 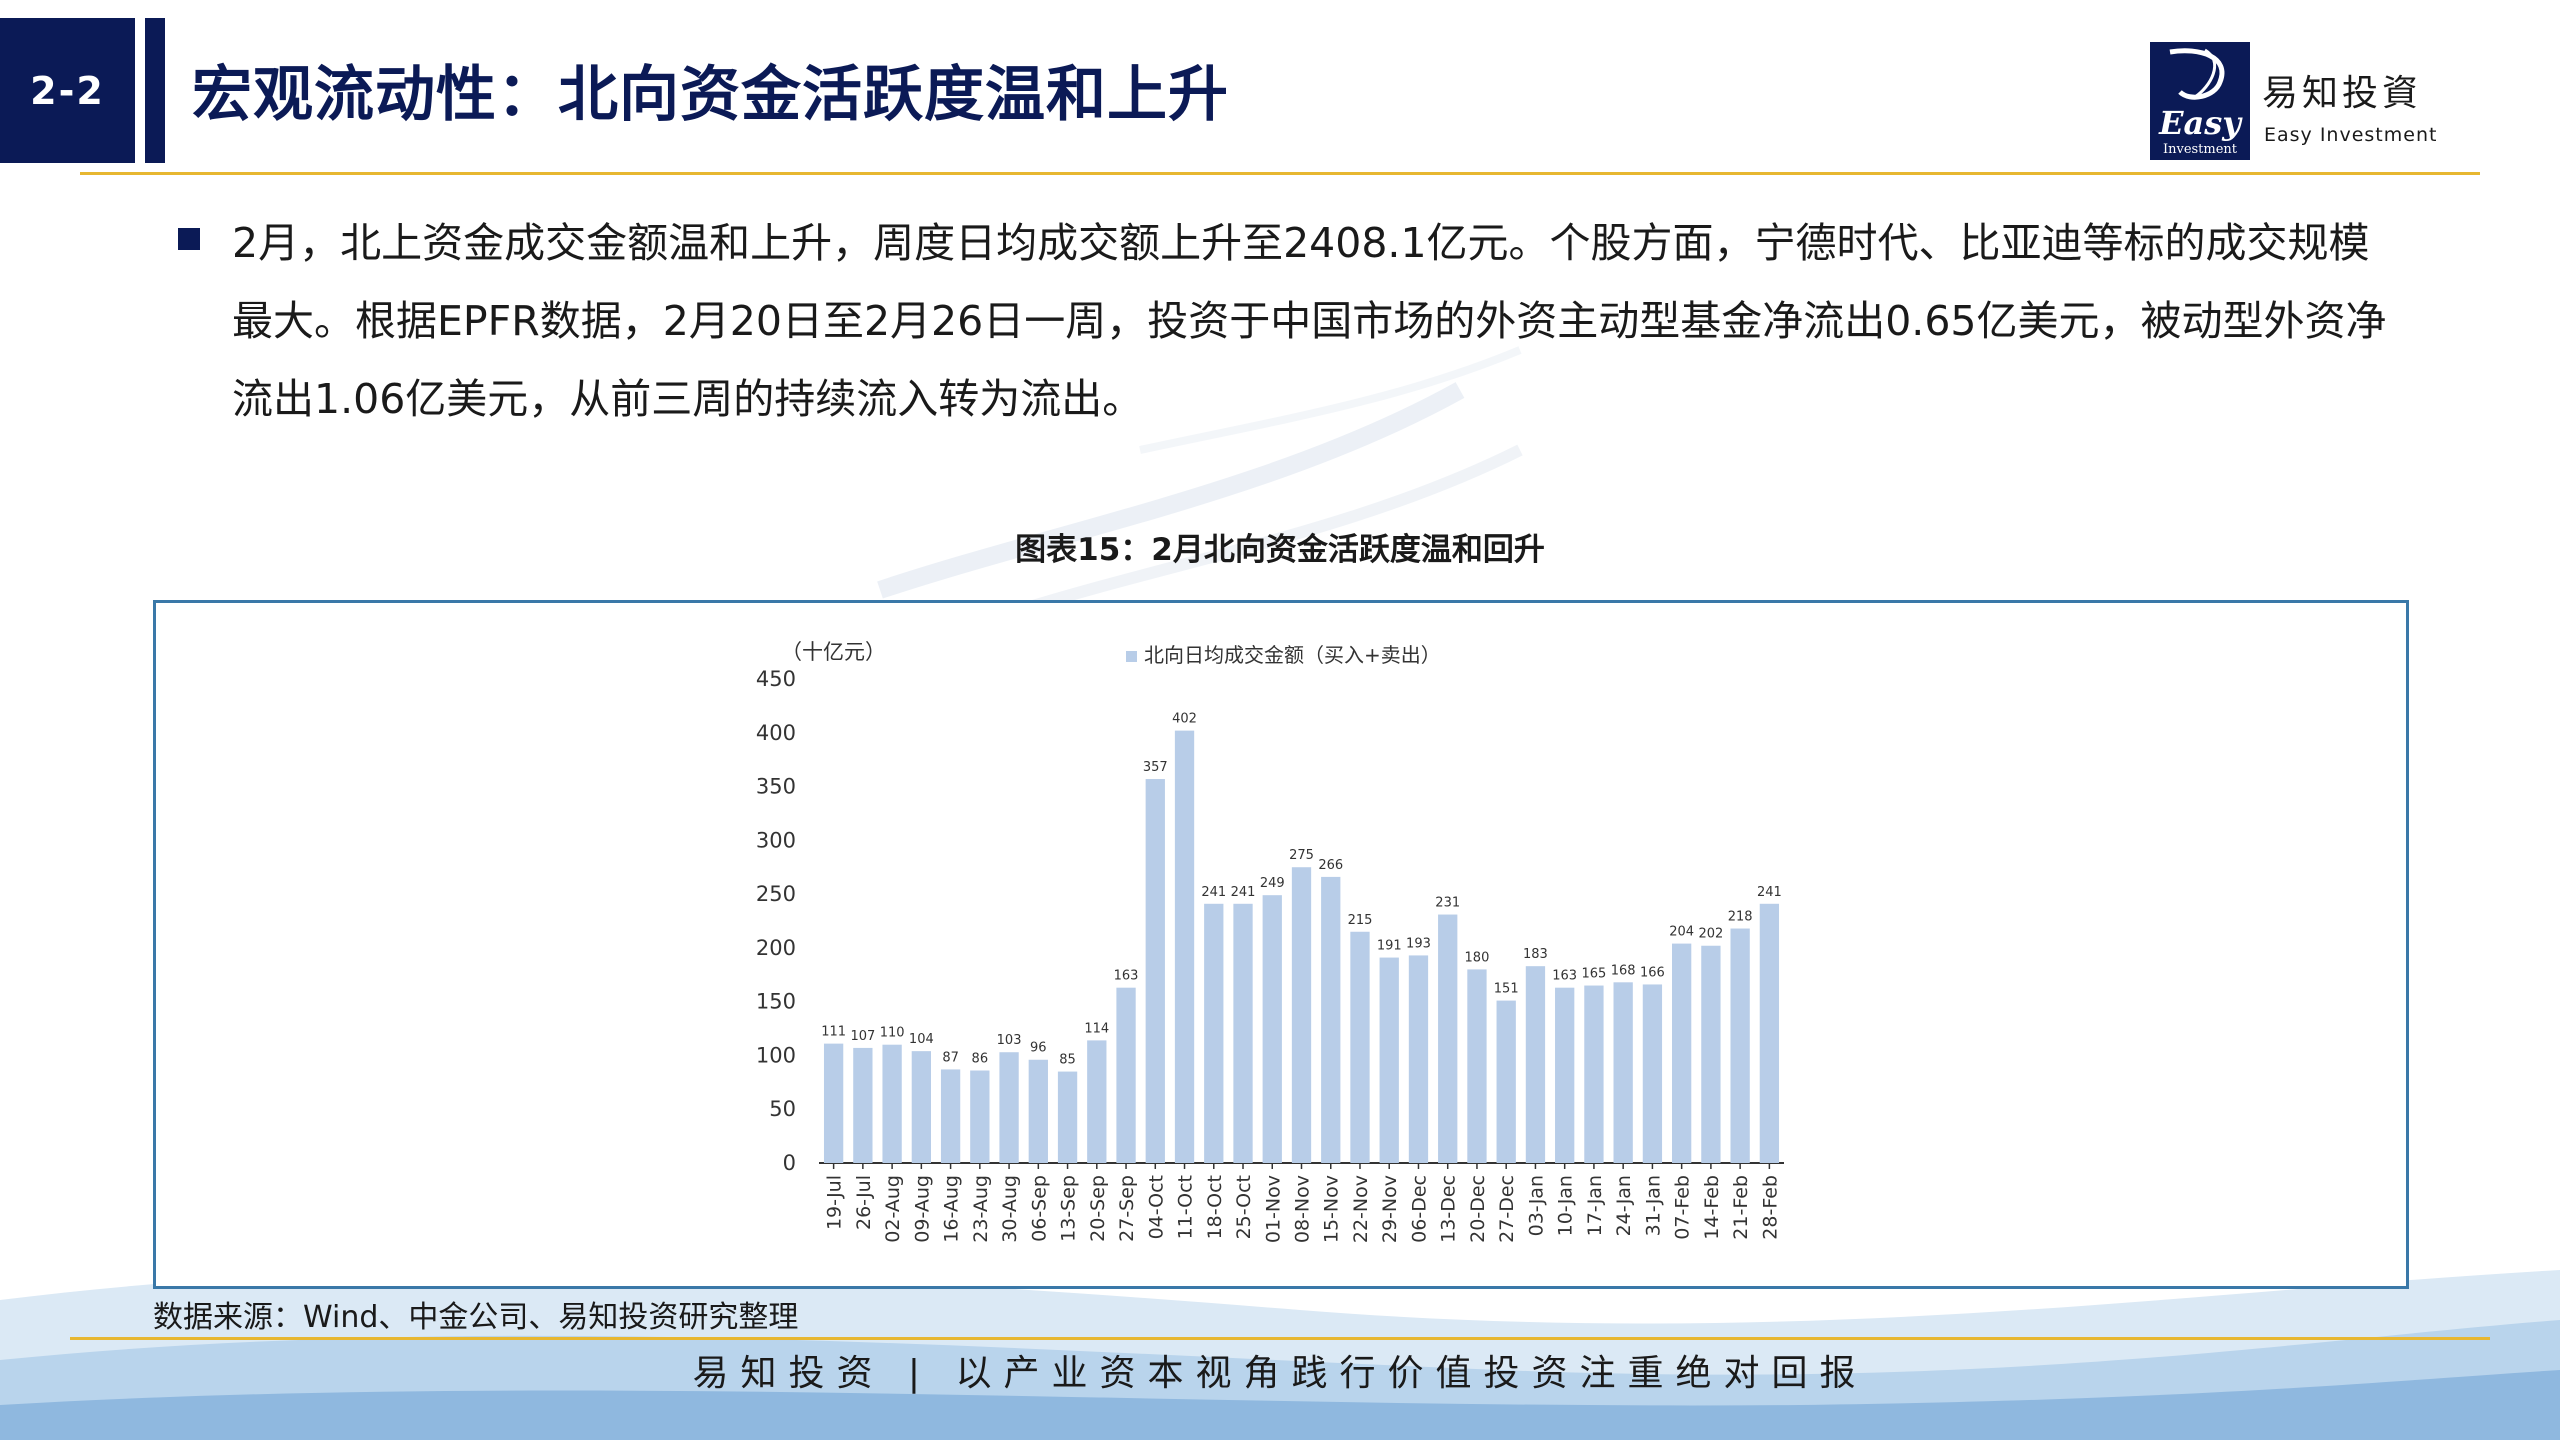 What do you see at coordinates (1156, 1207) in the screenshot?
I see `x-tick-label: 04-Oct` at bounding box center [1156, 1207].